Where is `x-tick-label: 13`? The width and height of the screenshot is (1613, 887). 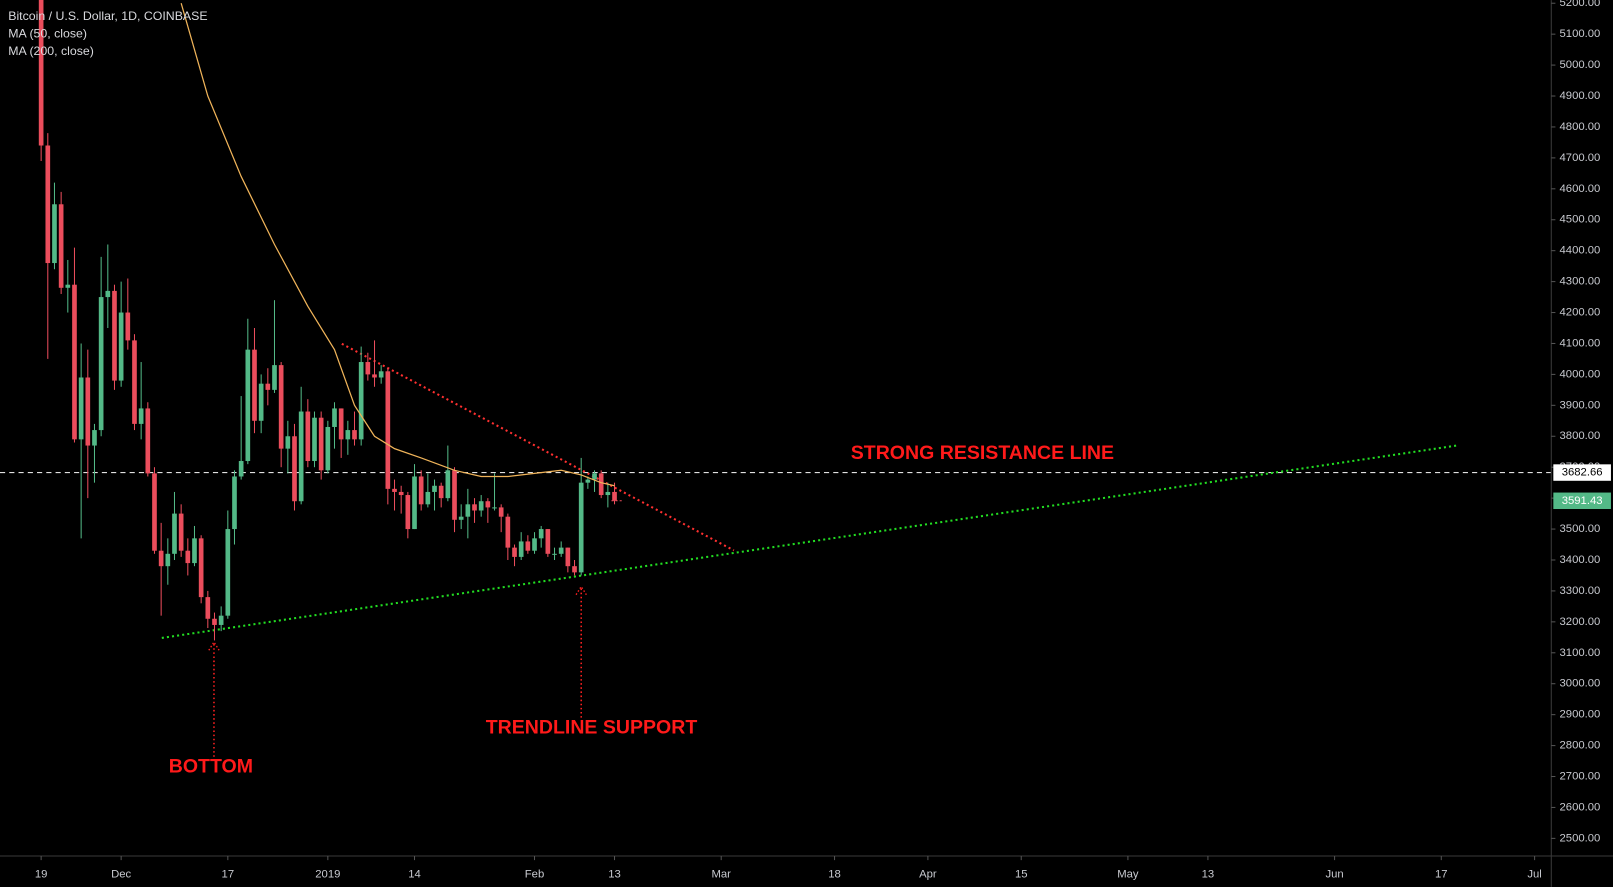
x-tick-label: 13 is located at coordinates (1208, 875).